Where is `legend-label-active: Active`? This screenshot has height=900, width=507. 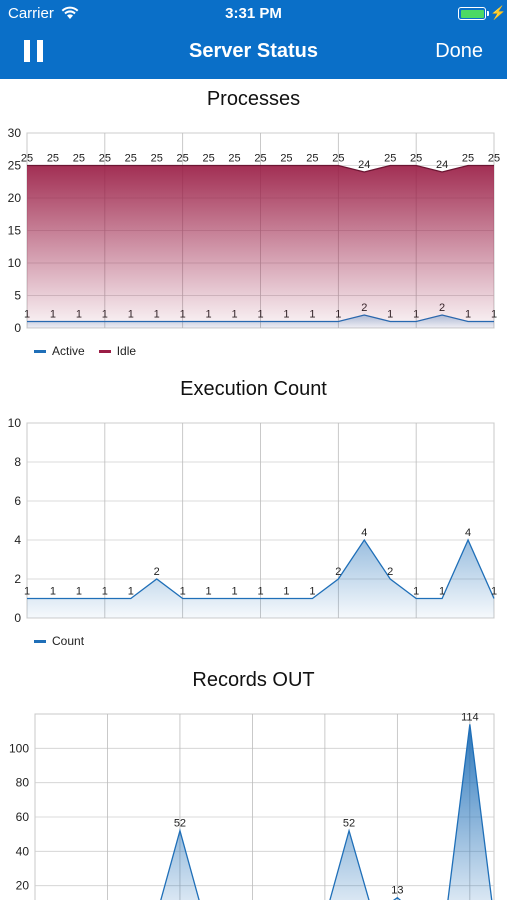
legend-label-active: Active is located at coordinates (68, 351).